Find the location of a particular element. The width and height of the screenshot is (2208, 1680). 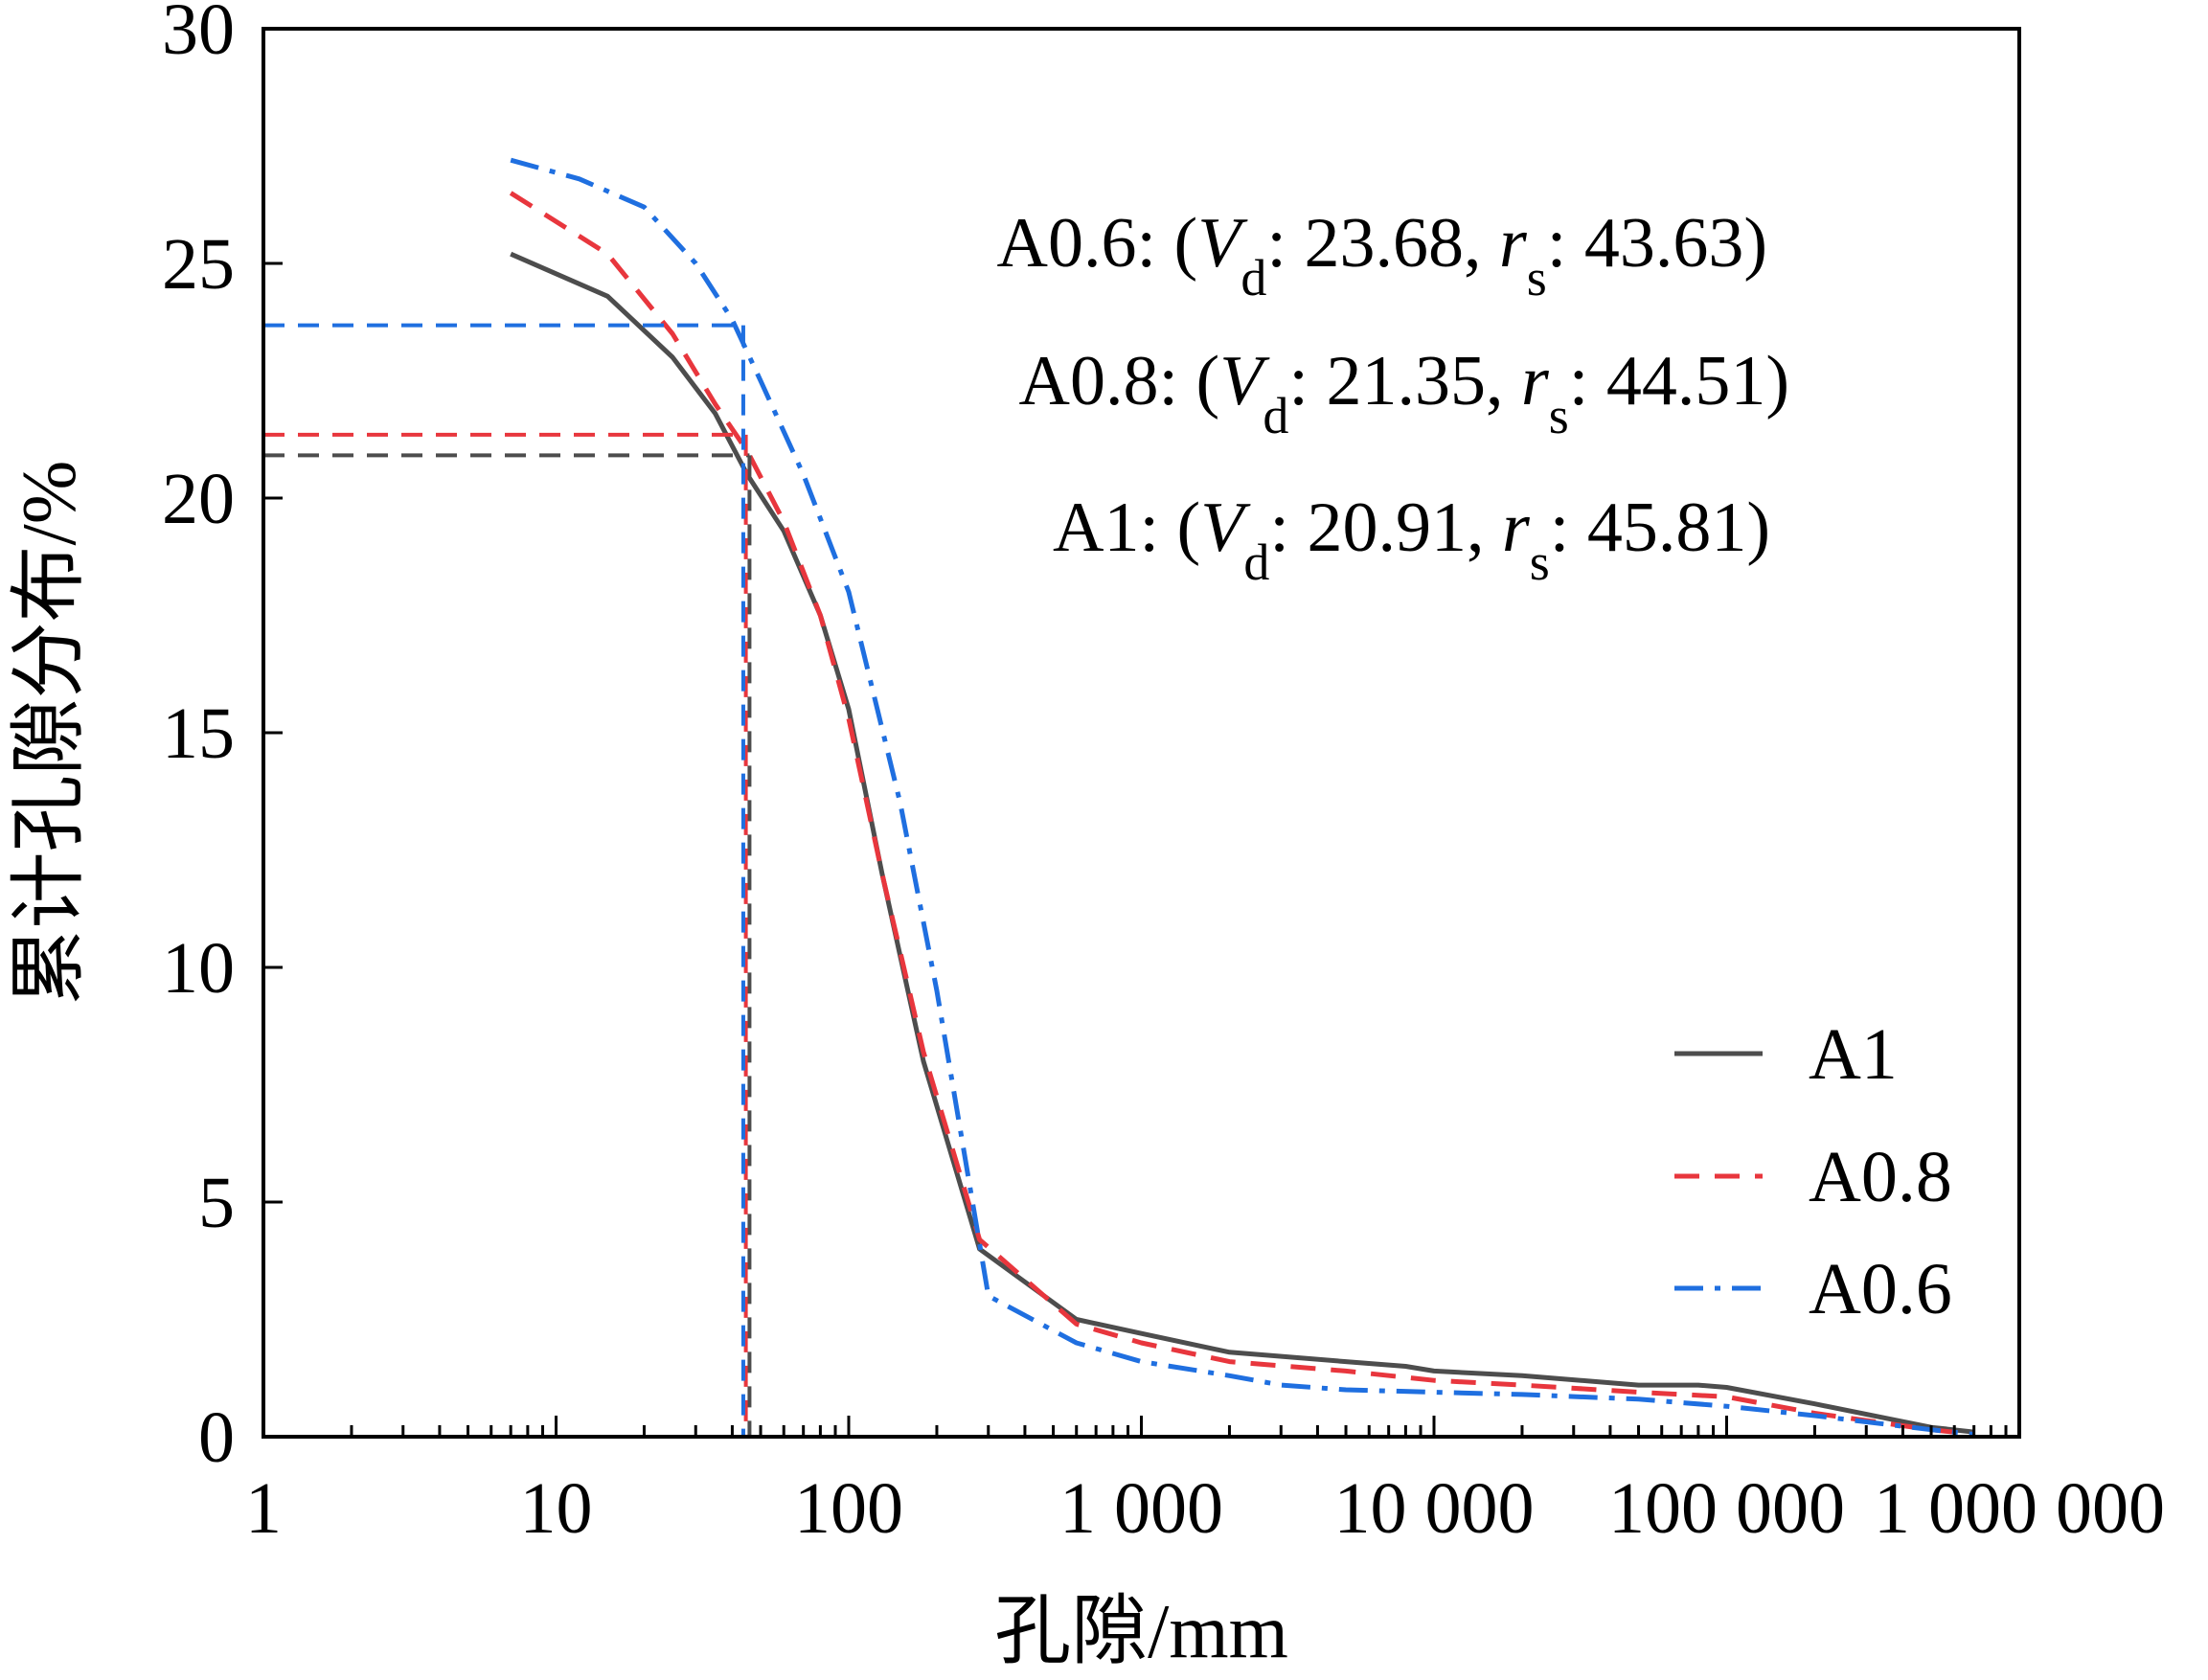

legend-label: A0.8 is located at coordinates (1880, 1177).